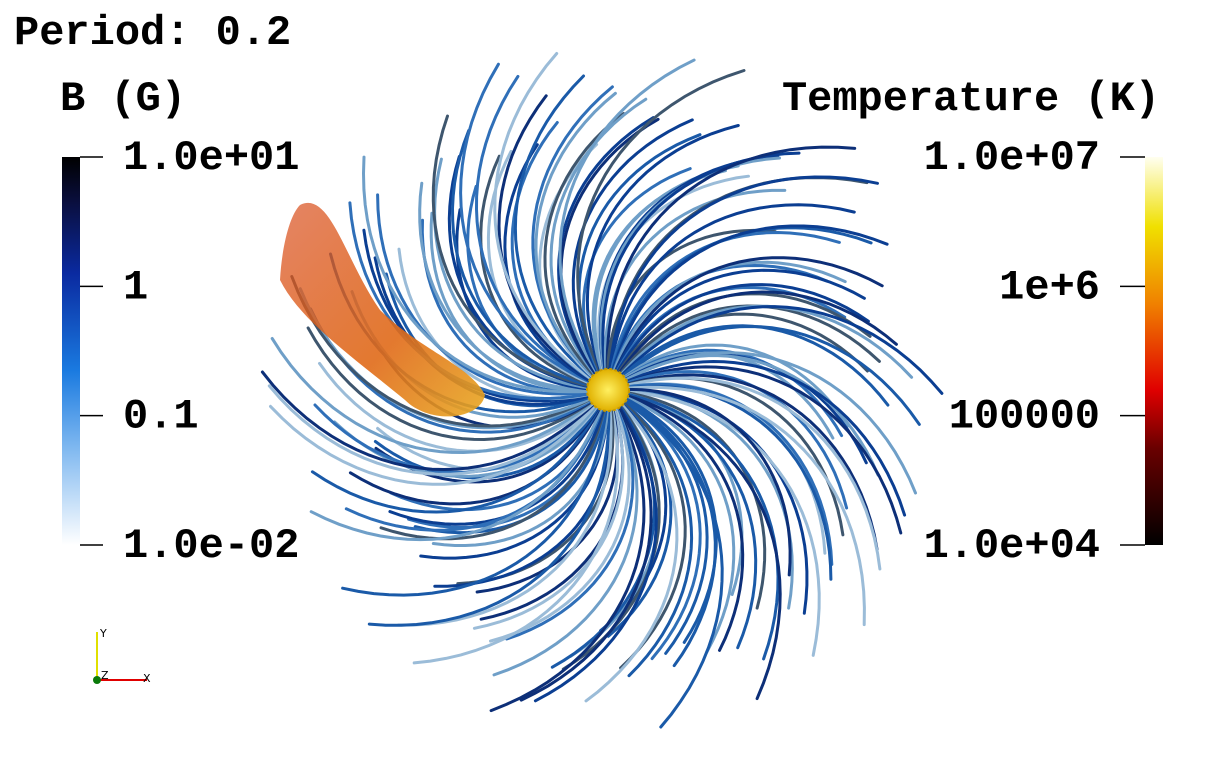 This screenshot has height=779, width=1205. What do you see at coordinates (161, 417) in the screenshot?
I see `tick-label: 0.1` at bounding box center [161, 417].